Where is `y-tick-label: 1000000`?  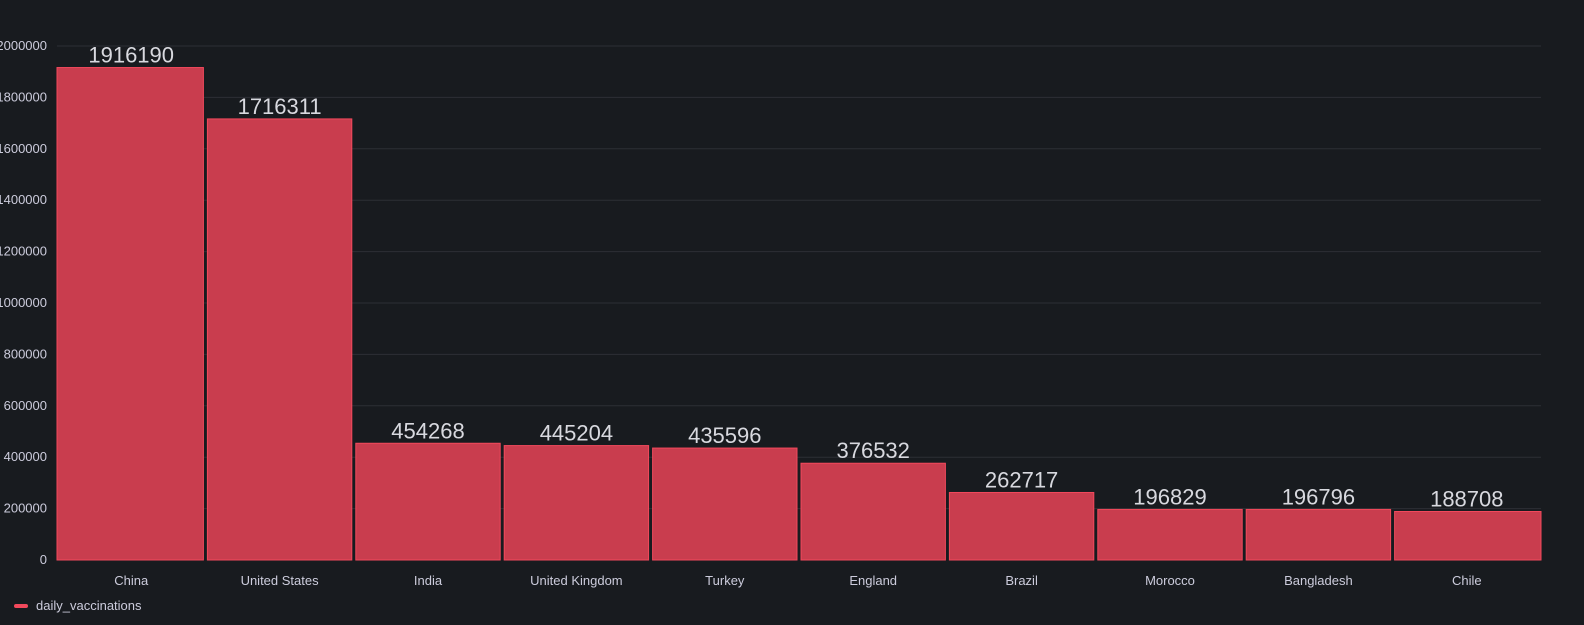
y-tick-label: 1000000 is located at coordinates (23, 302).